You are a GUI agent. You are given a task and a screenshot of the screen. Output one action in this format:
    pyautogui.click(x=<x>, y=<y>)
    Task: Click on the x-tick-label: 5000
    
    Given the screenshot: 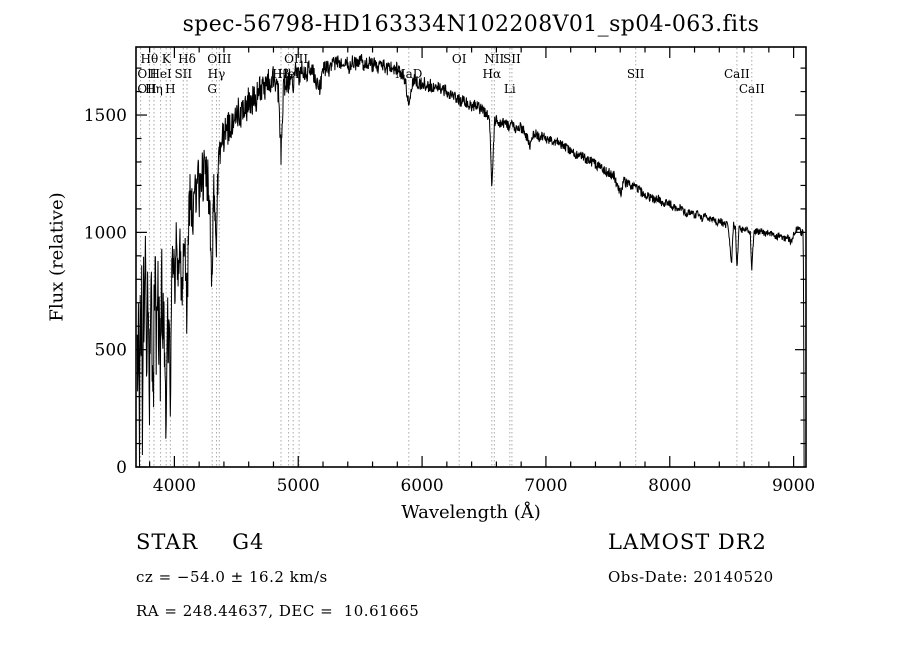 What is the action you would take?
    pyautogui.click(x=298, y=486)
    